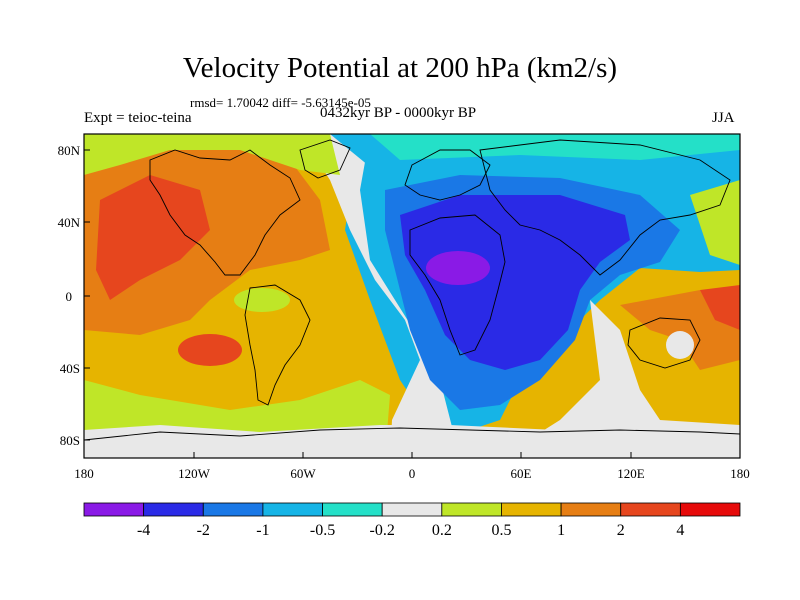  Describe the element at coordinates (382, 530) in the screenshot. I see `colorbar-label: -0.2` at that location.